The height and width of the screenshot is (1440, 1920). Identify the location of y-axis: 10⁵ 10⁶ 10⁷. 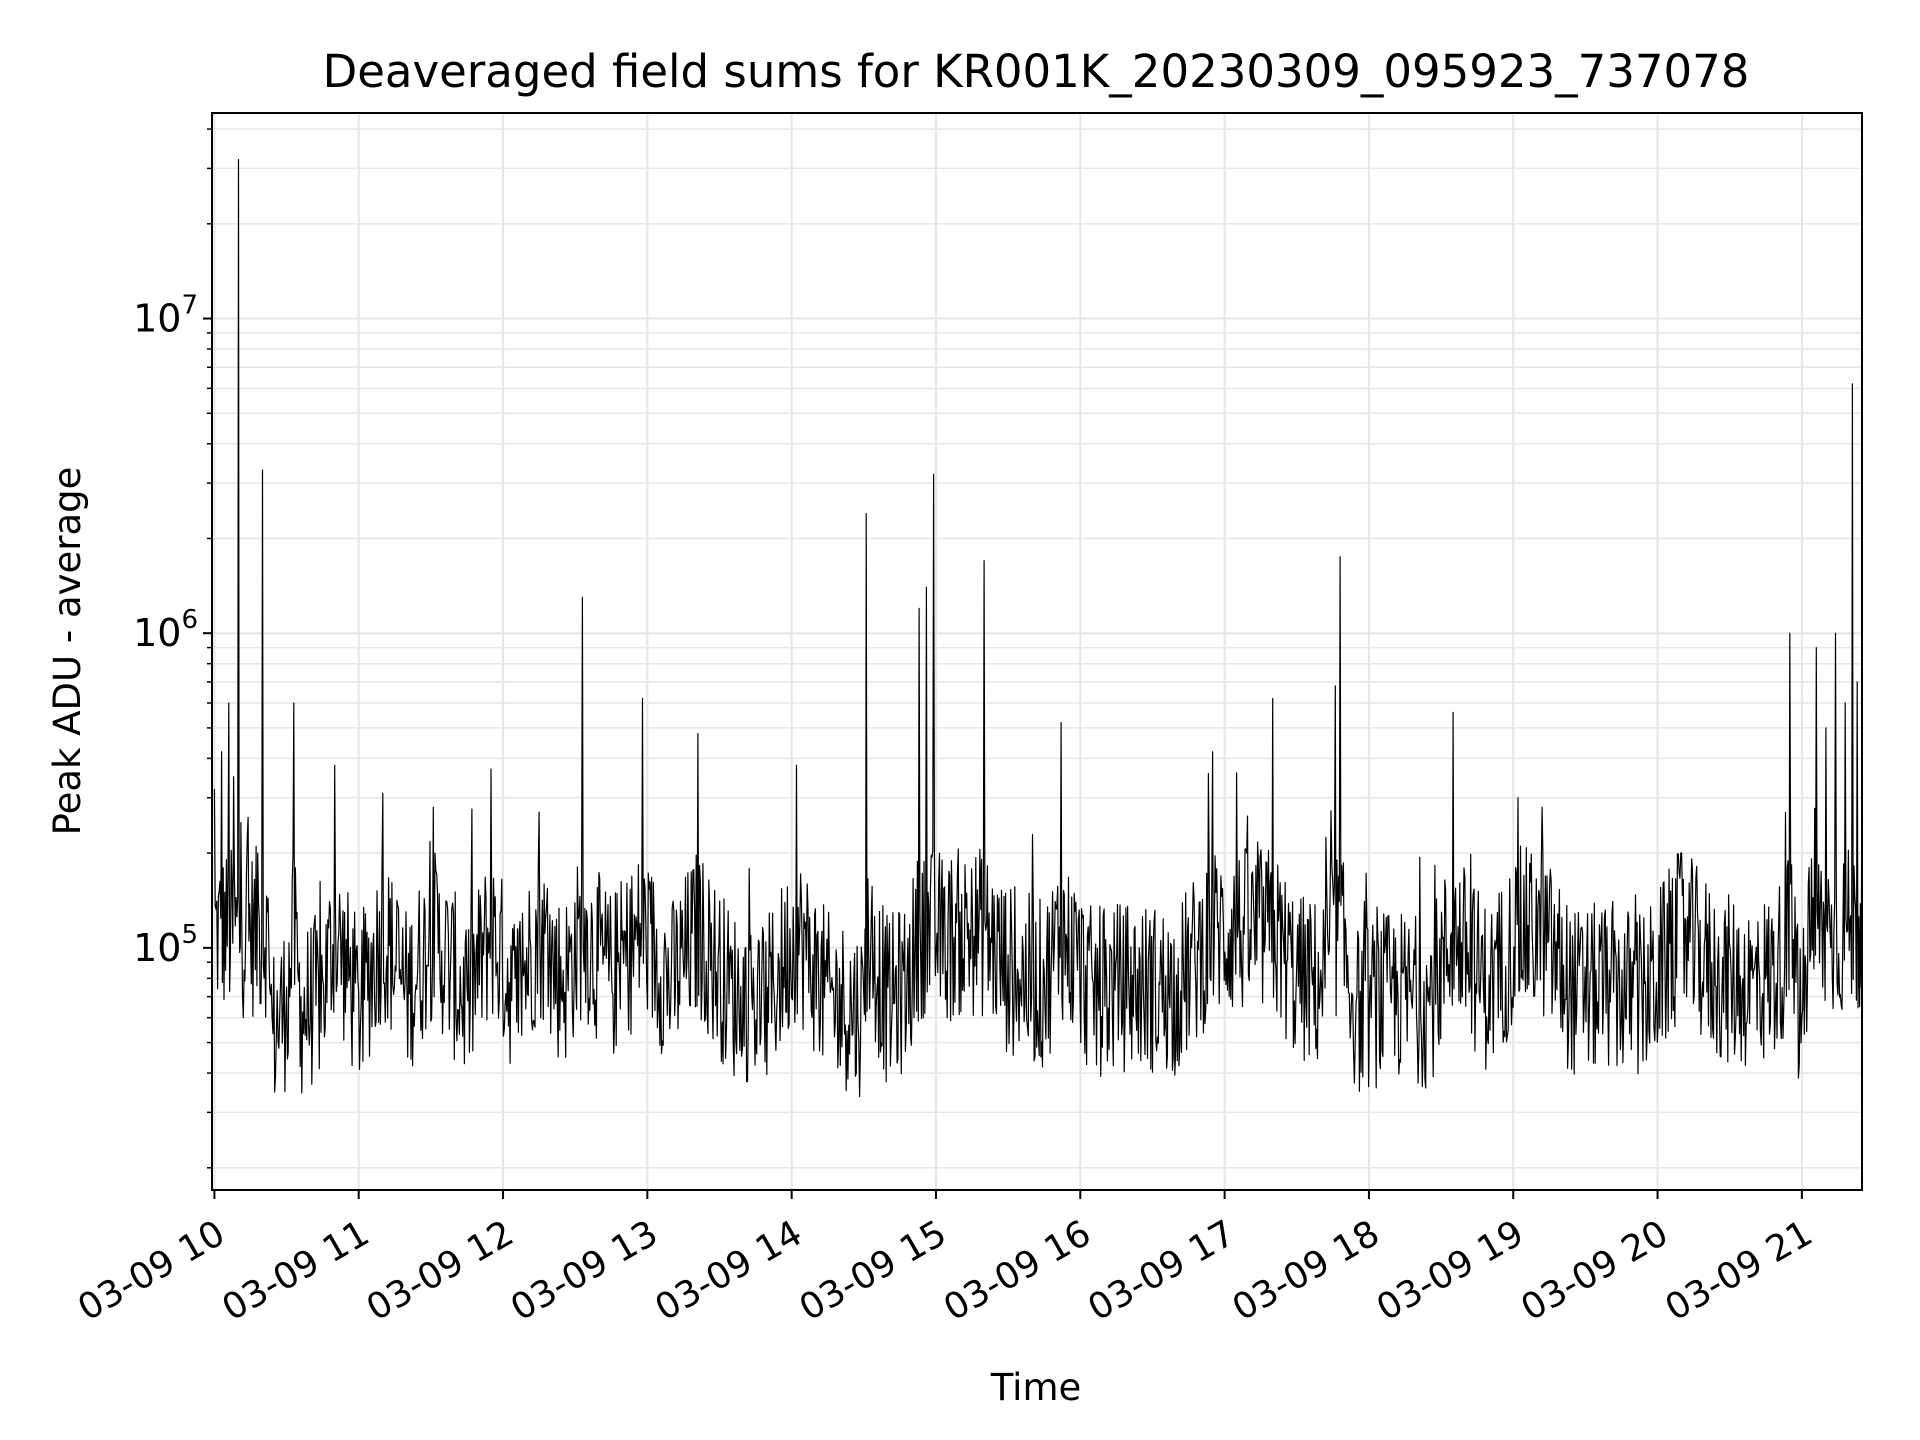
(172, 648).